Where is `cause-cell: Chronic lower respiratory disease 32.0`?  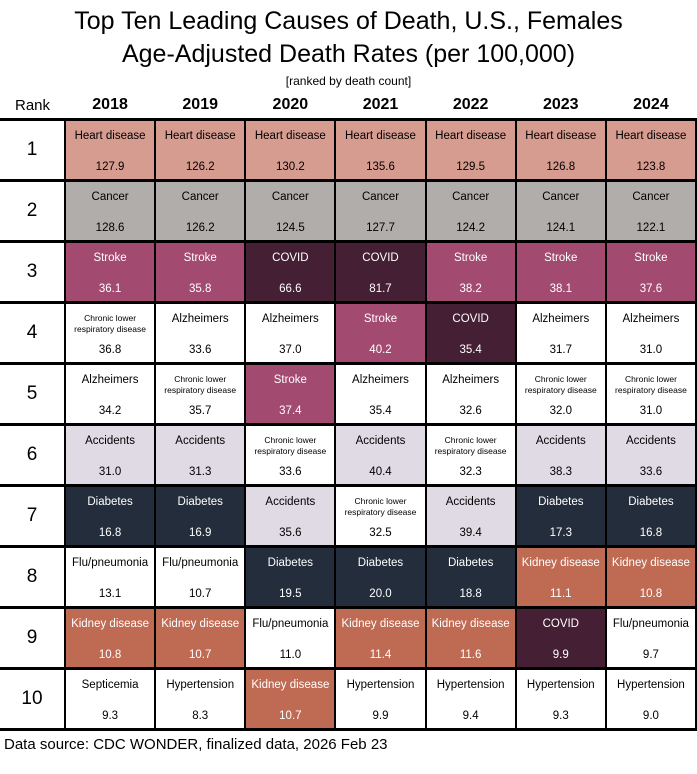
cause-cell: Chronic lower respiratory disease 32.0 is located at coordinates (560, 394).